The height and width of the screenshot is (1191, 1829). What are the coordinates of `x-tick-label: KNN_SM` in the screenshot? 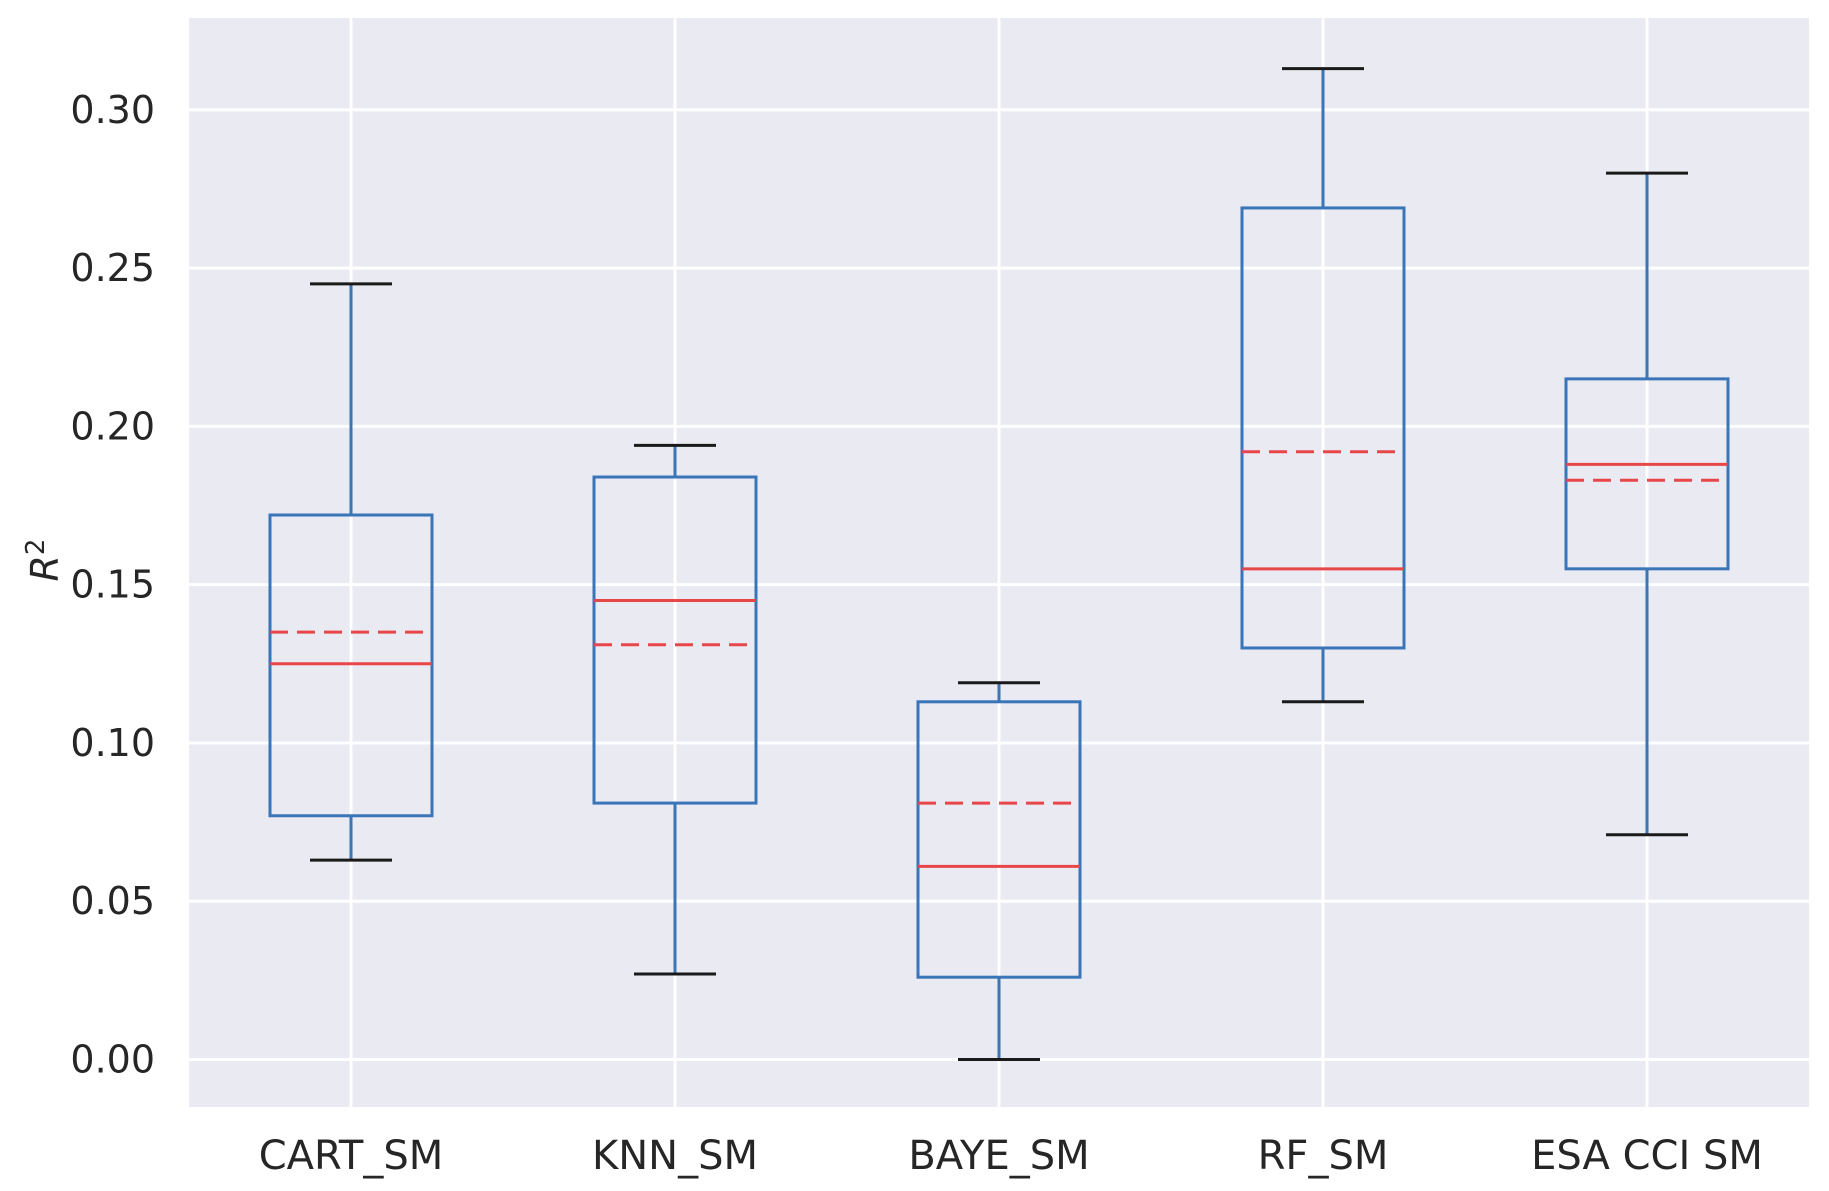 It's located at (675, 1156).